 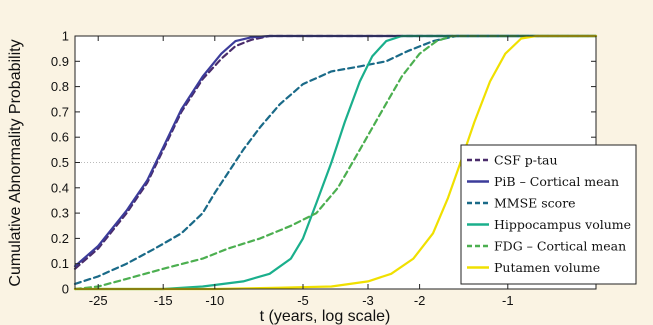 What do you see at coordinates (60, 162) in the screenshot?
I see `y-tick-label: 0.5` at bounding box center [60, 162].